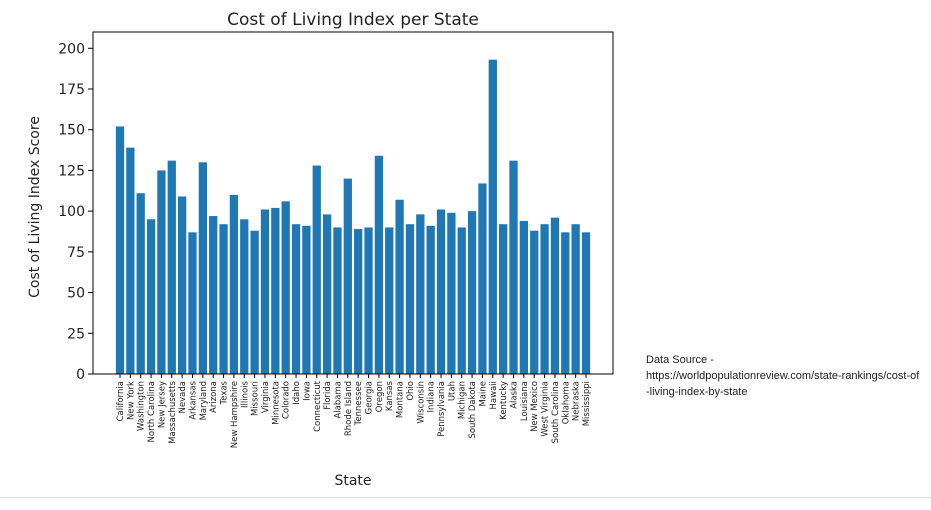 Image resolution: width=931 pixels, height=510 pixels. What do you see at coordinates (204, 400) in the screenshot?
I see `x-tick-label: Maryland` at bounding box center [204, 400].